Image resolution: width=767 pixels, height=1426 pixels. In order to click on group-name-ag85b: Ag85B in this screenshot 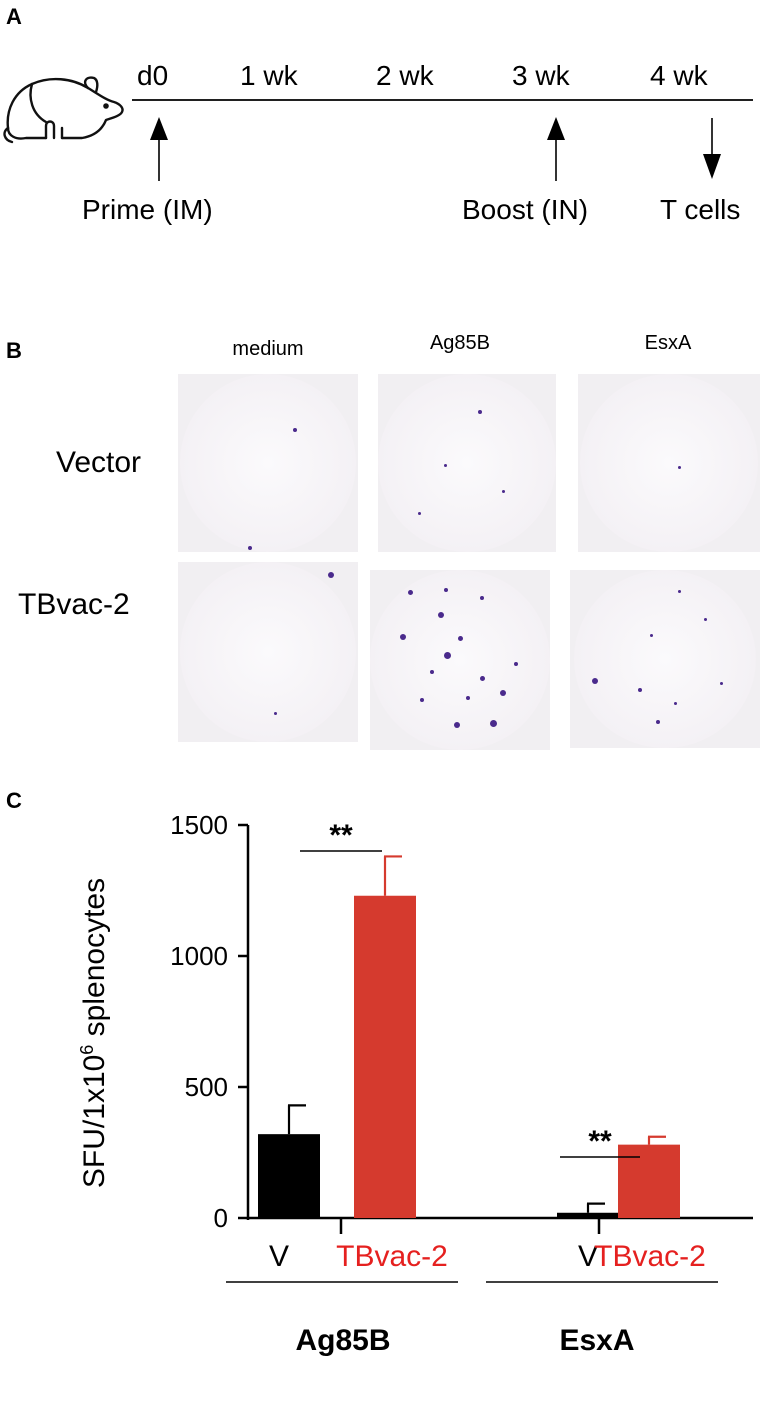, I will do `click(342, 1340)`.